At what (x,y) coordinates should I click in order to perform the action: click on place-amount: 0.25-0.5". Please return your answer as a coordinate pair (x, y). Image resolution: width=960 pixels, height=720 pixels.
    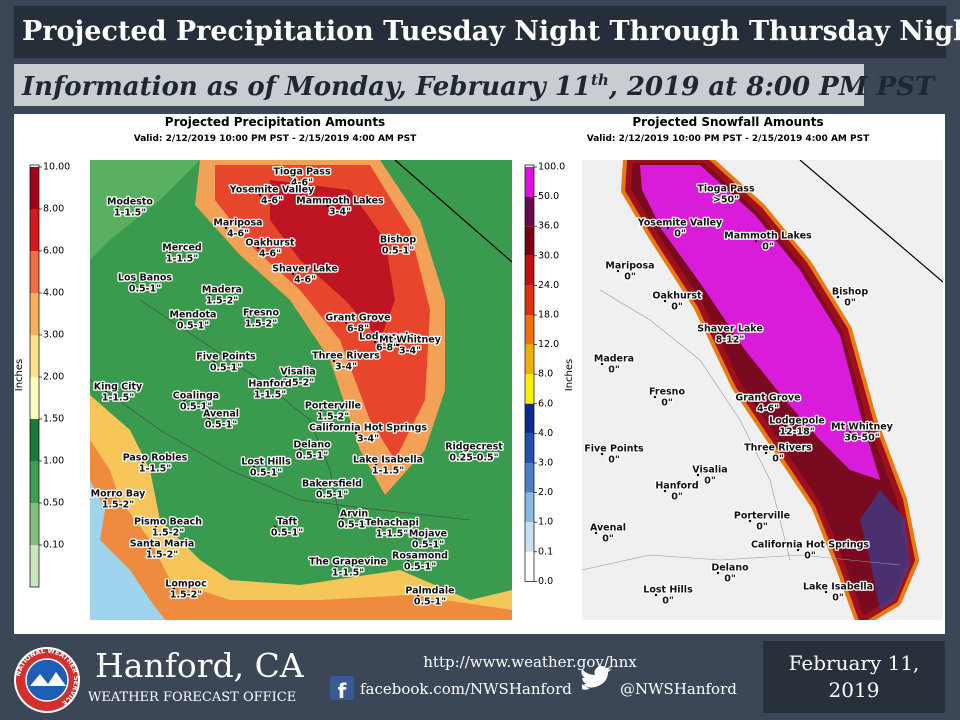
    Looking at the image, I should click on (473, 458).